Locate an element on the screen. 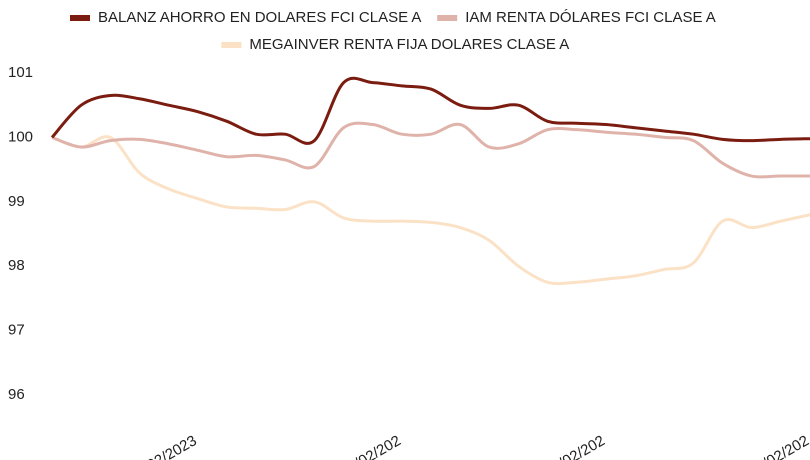 This screenshot has height=460, width=810. y-tick-label: 99 is located at coordinates (16, 201).